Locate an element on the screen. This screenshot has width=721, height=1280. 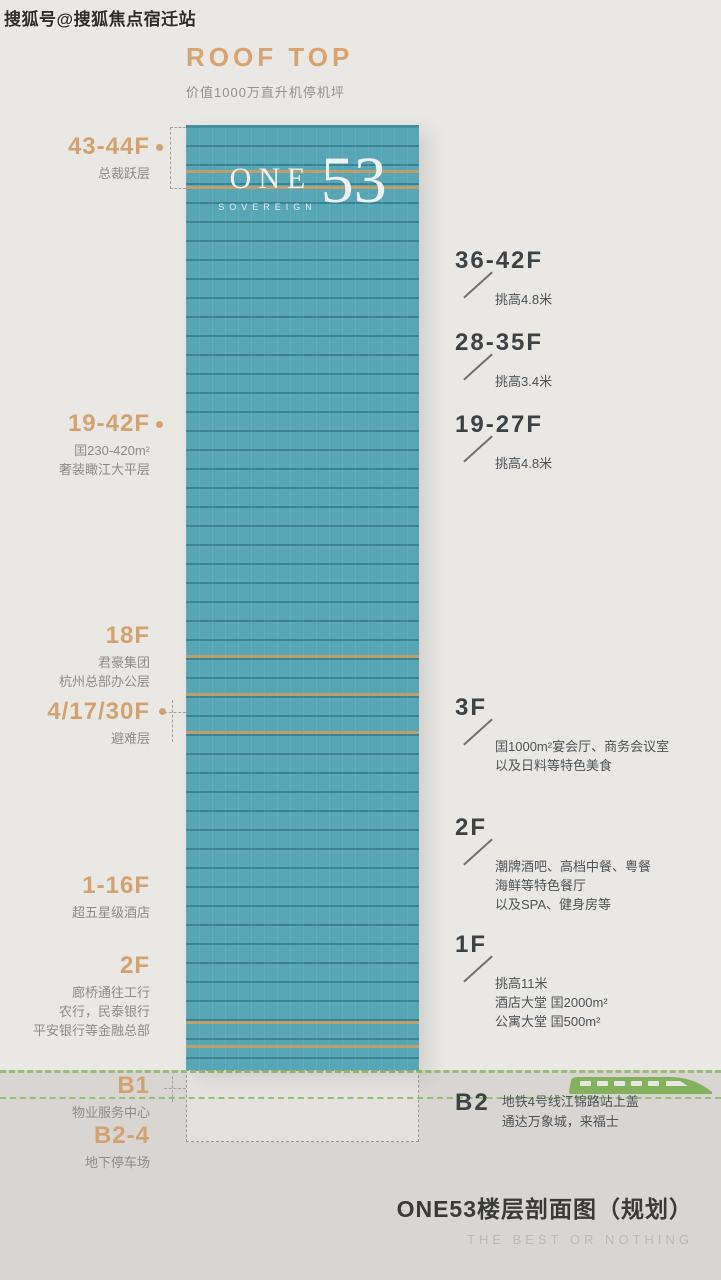
right-label-19-27f: 19-27F 挑高4.8米 is located at coordinates (575, 442).